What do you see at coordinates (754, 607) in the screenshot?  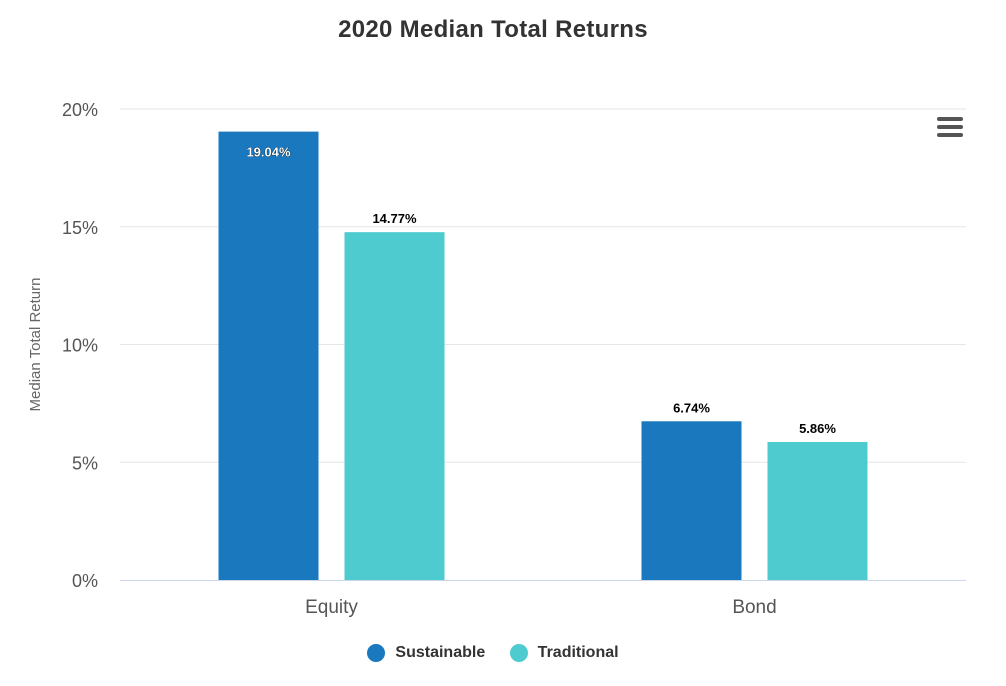 I see `x-tick-label: Bond` at bounding box center [754, 607].